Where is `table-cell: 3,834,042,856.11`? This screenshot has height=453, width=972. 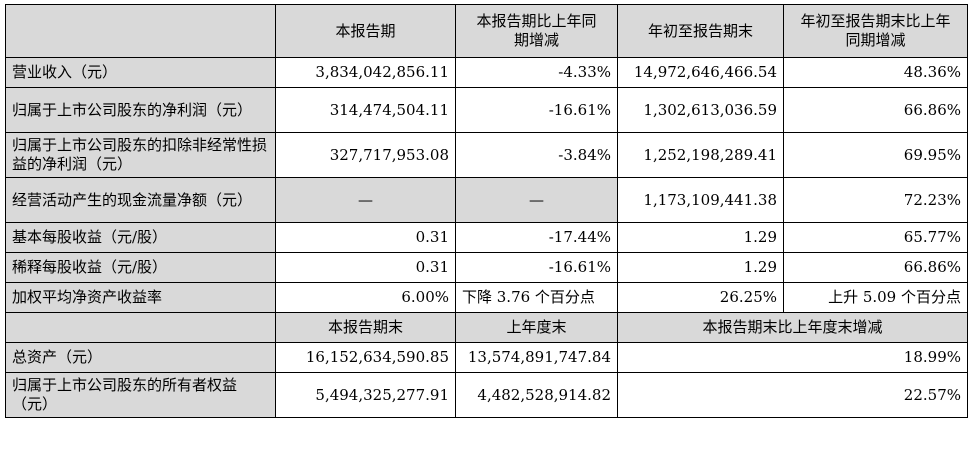 table-cell: 3,834,042,856.11 is located at coordinates (365, 72).